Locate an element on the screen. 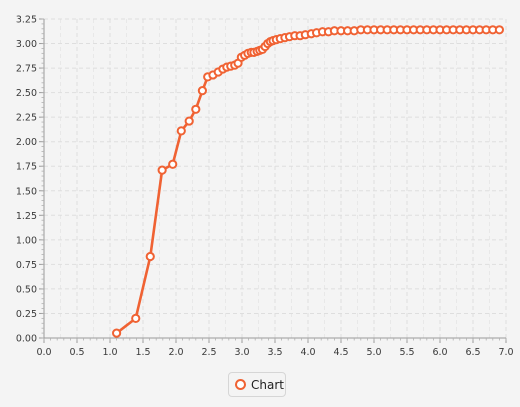 The width and height of the screenshot is (520, 407). y-tick-label: 3.25 is located at coordinates (26, 20).